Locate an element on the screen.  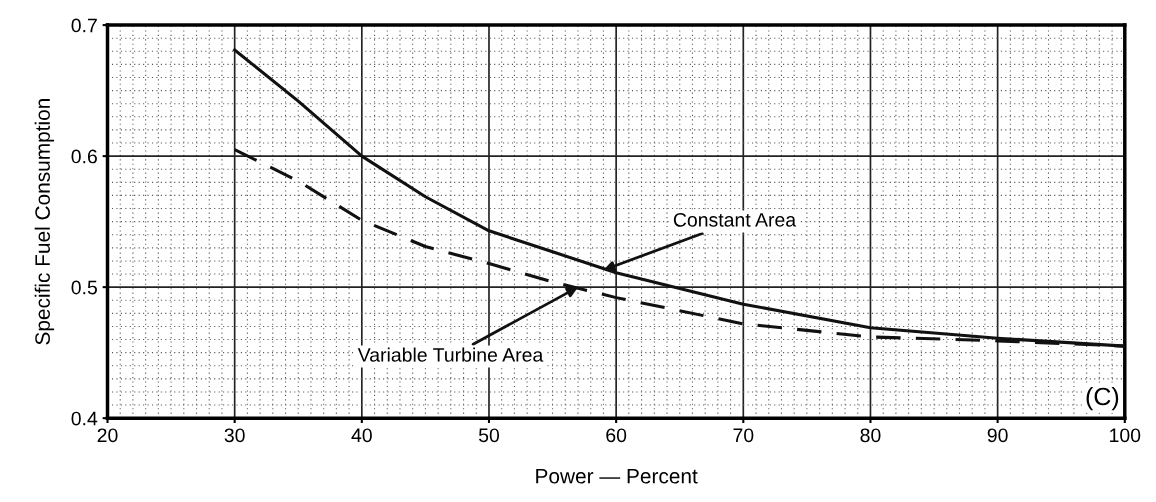
y-tick-label: 0.6 is located at coordinates (84, 156).